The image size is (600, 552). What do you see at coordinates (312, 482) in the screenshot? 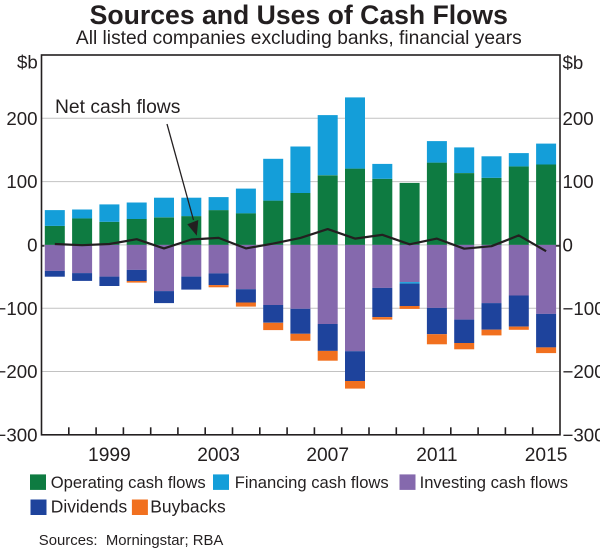
I see `svg-text: Financing cash flows` at bounding box center [312, 482].